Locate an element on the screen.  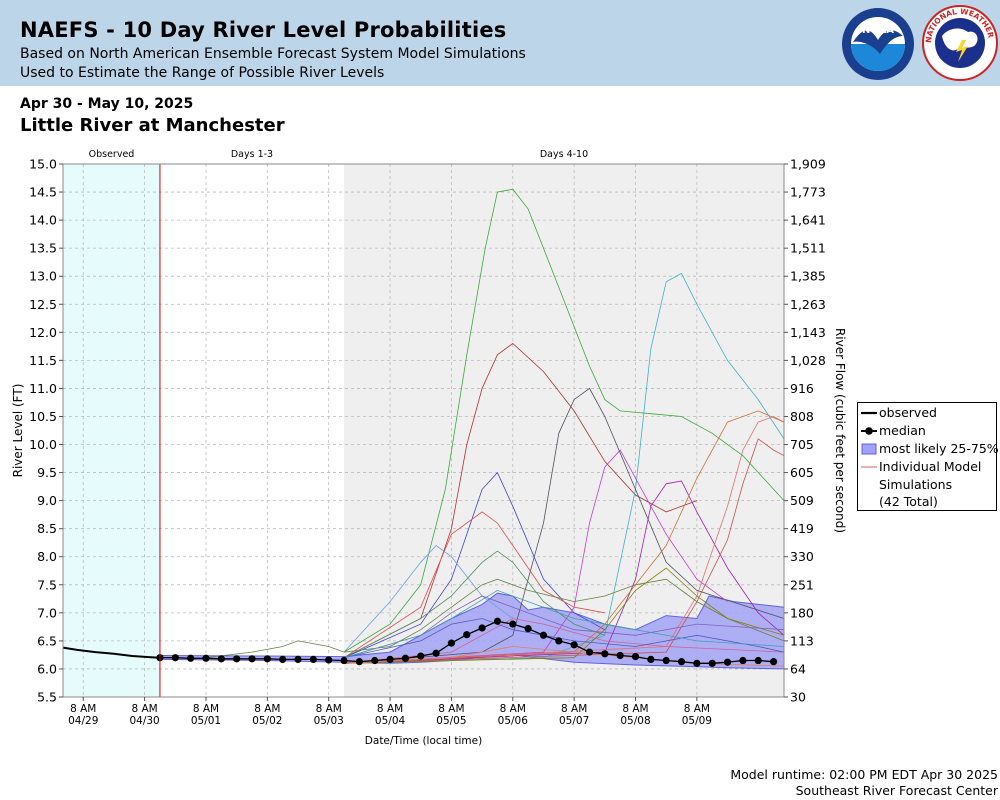
y-axis-title: River Level (FT) is located at coordinates (18, 431).